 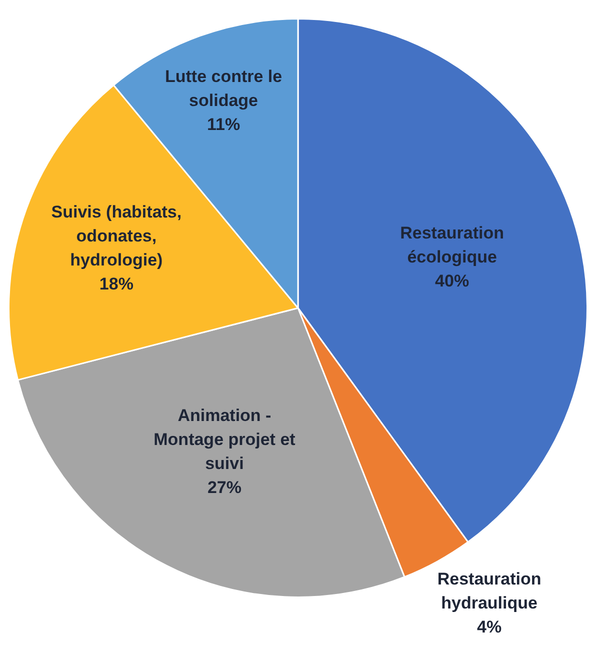 I want to click on slice-label: Animation - Montage projet et suivi, so click(x=225, y=440).